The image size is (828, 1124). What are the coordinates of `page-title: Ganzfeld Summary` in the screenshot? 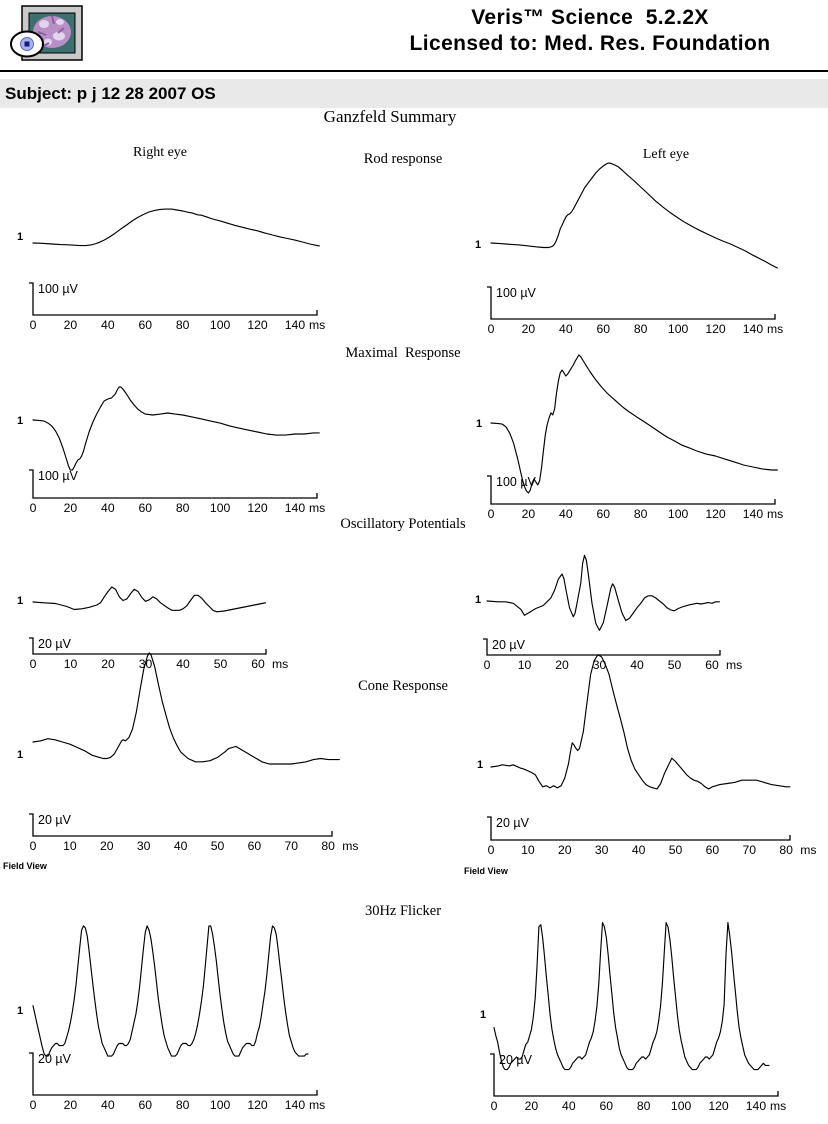 It's located at (390, 116).